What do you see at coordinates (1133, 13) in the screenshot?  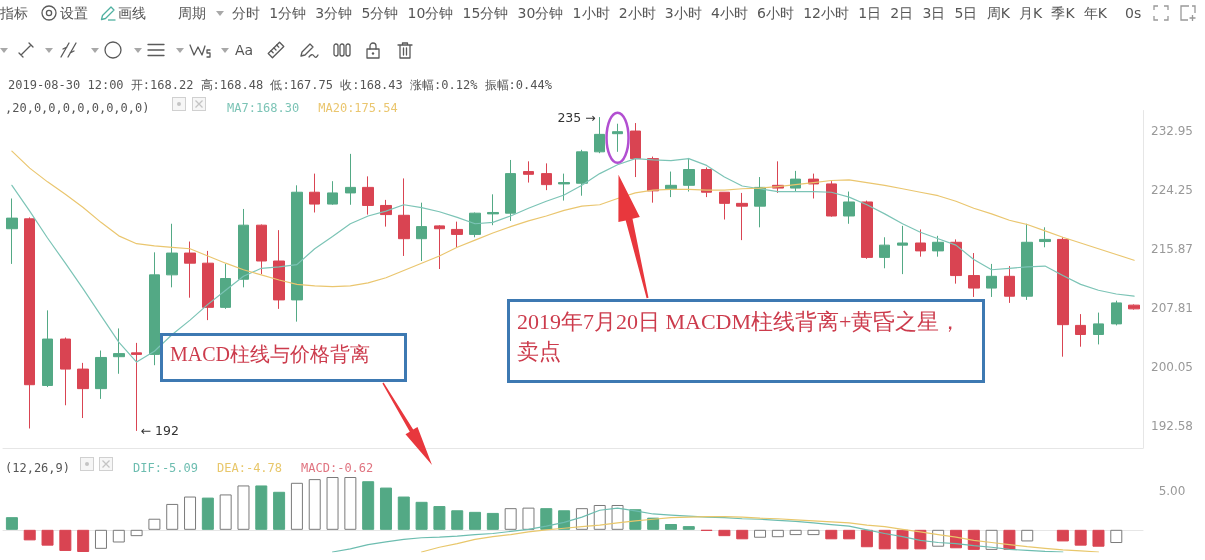 I see `text: 0s` at bounding box center [1133, 13].